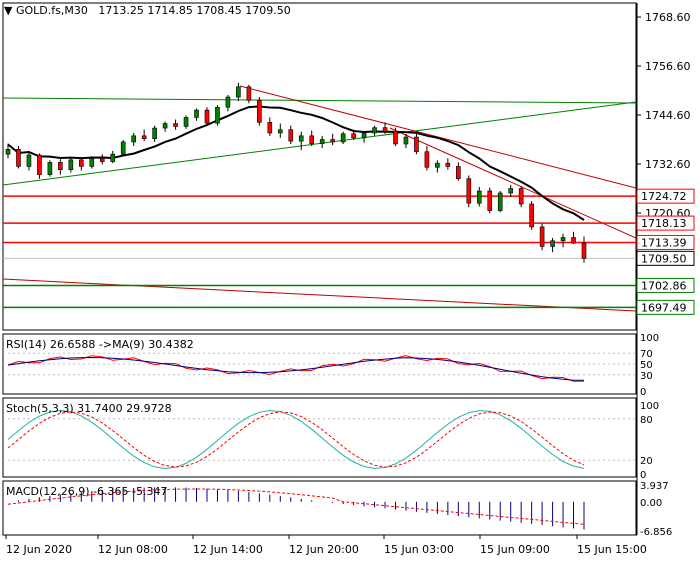 The height and width of the screenshot is (563, 700). What do you see at coordinates (646, 461) in the screenshot?
I see `stoch-tick-label: 20` at bounding box center [646, 461].